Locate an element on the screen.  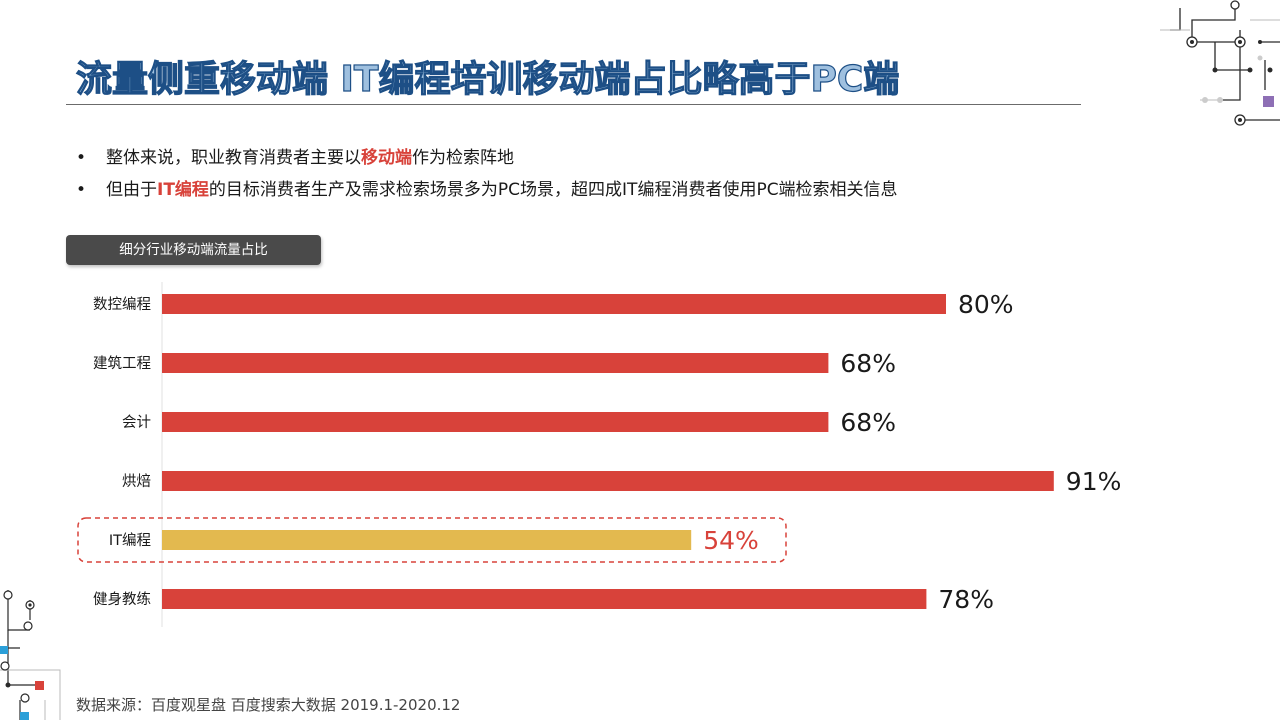
category-label: IT编程 is located at coordinates (130, 540).